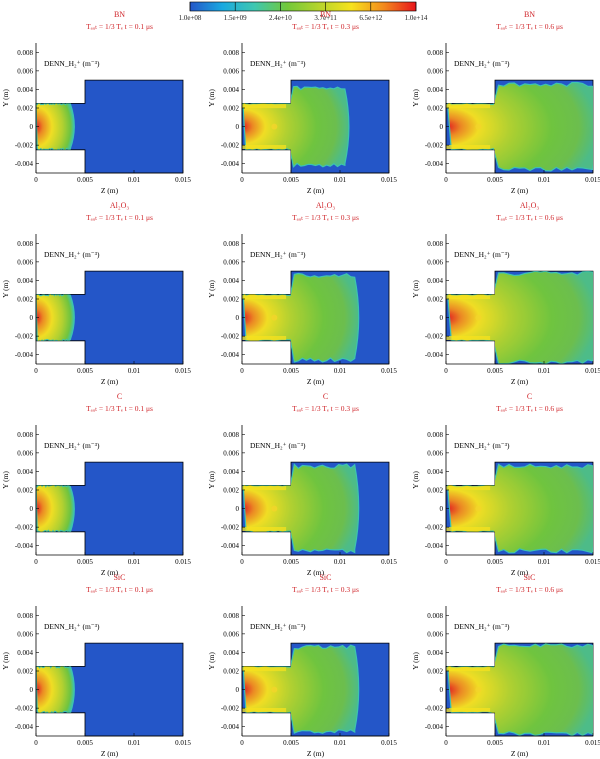  What do you see at coordinates (119, 408) in the screenshot?
I see `panel-params: Tₐᵤₜ = 1/3 Tₑ t = 0.1 μs` at bounding box center [119, 408].